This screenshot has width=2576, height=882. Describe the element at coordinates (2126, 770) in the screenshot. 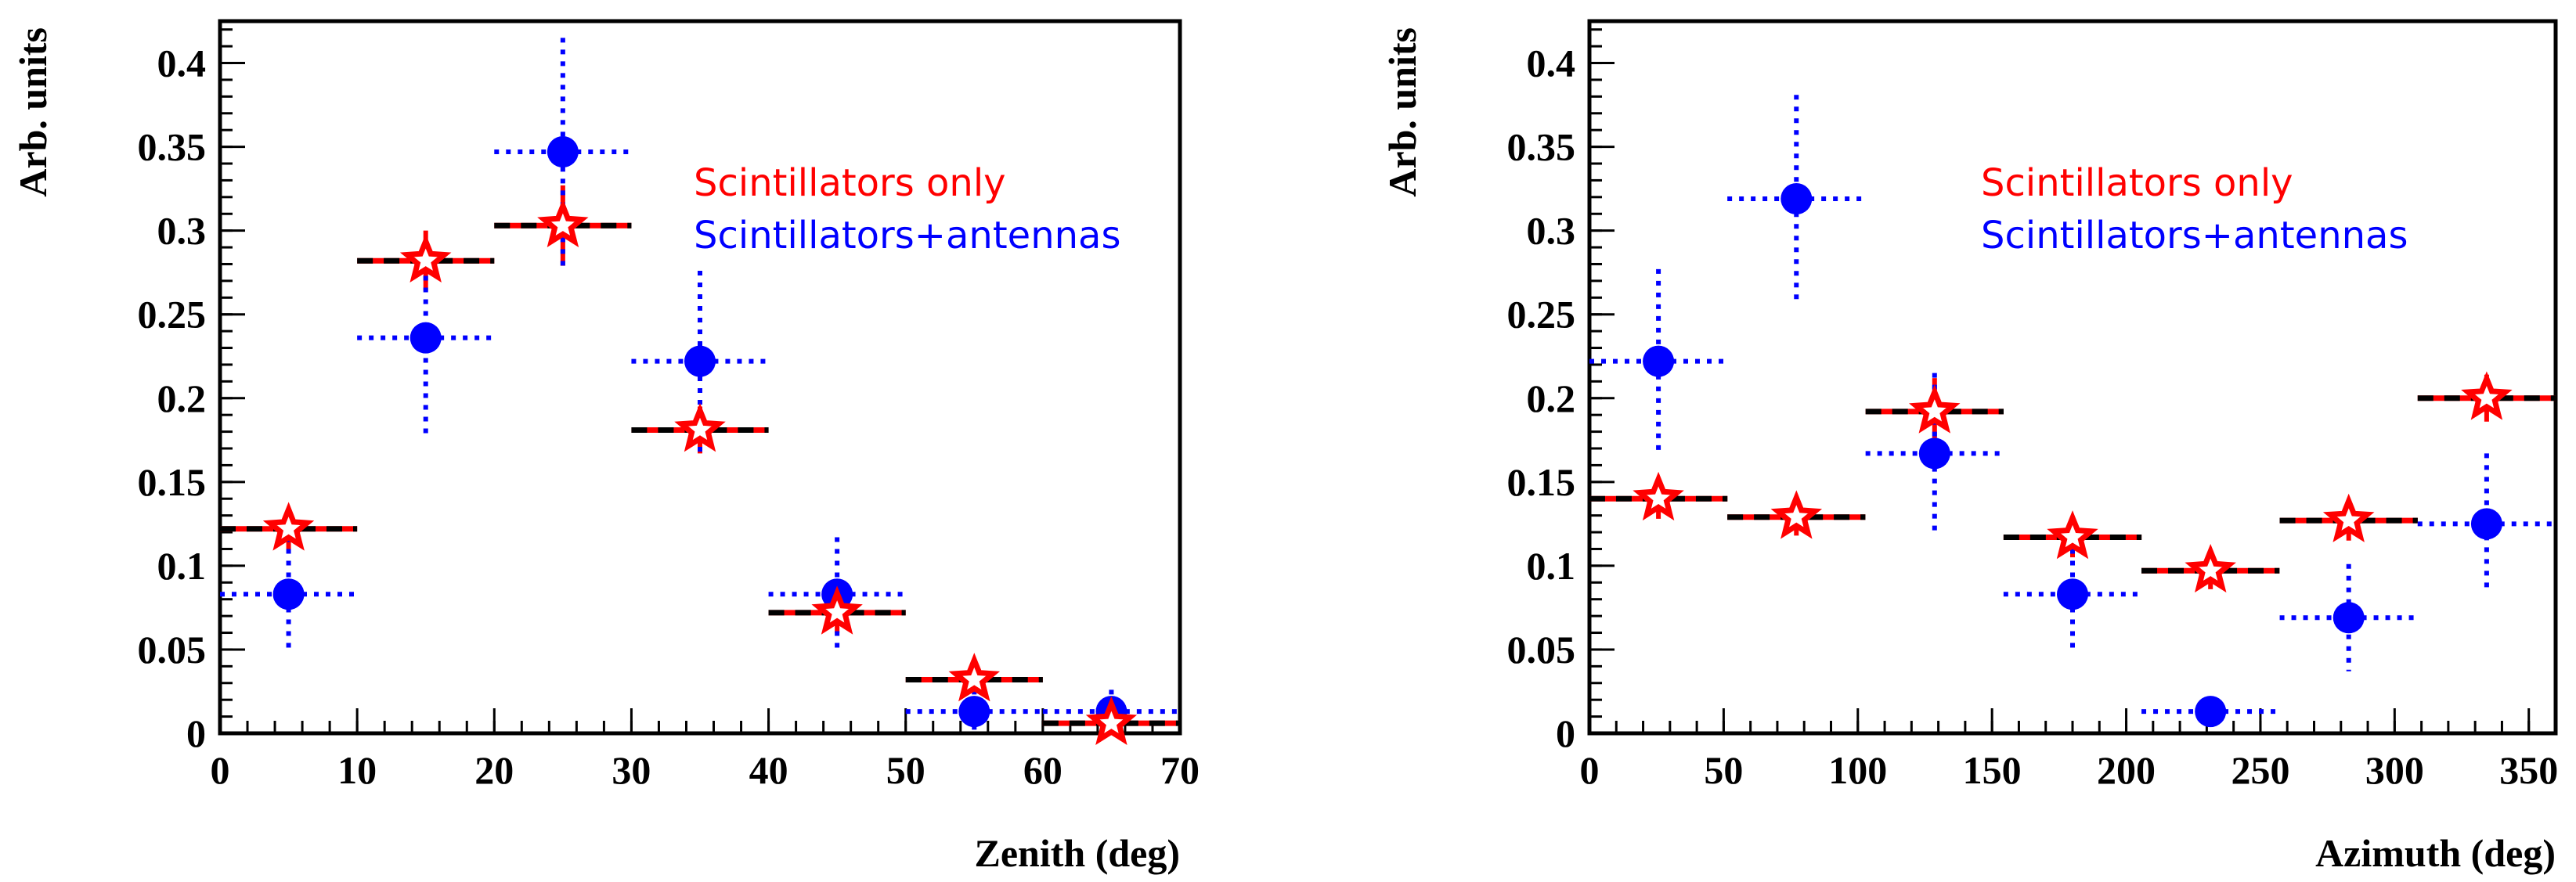

I see `x-tick-label: 200` at that location.